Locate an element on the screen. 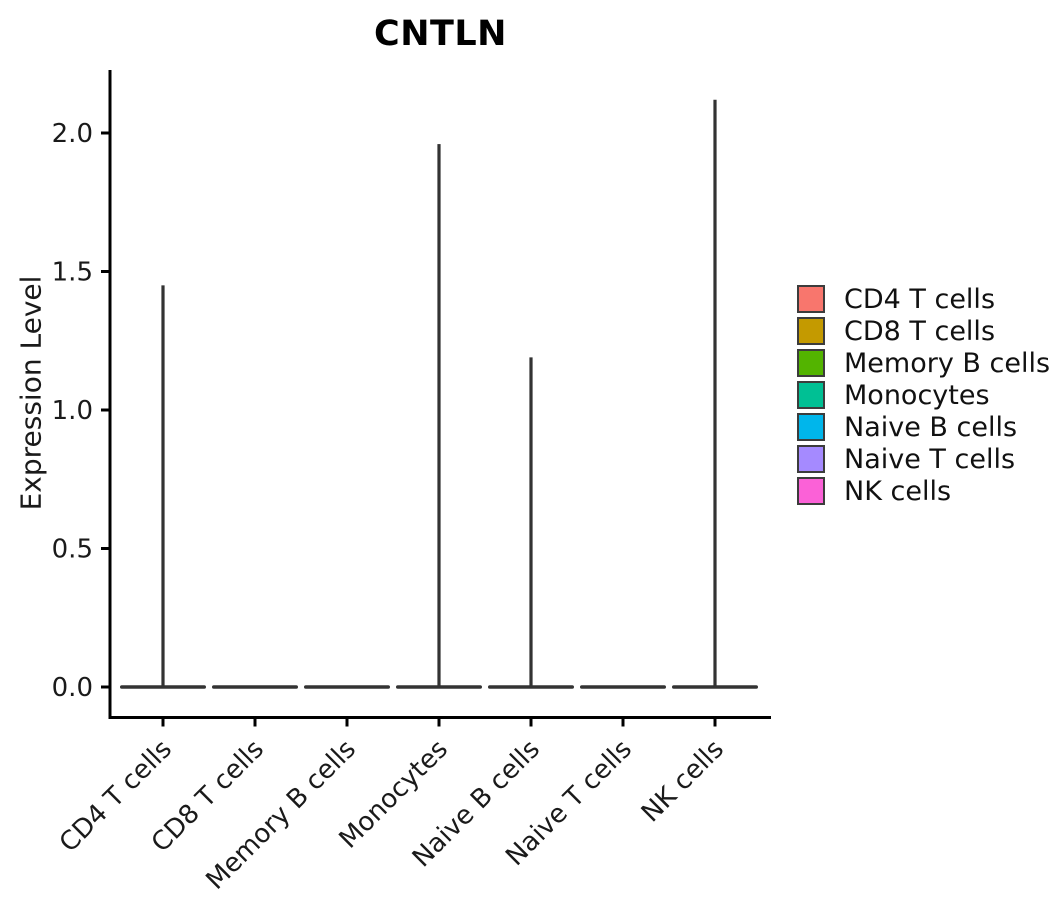 This screenshot has width=1050, height=900. legend-item: Naive T cells is located at coordinates (923, 459).